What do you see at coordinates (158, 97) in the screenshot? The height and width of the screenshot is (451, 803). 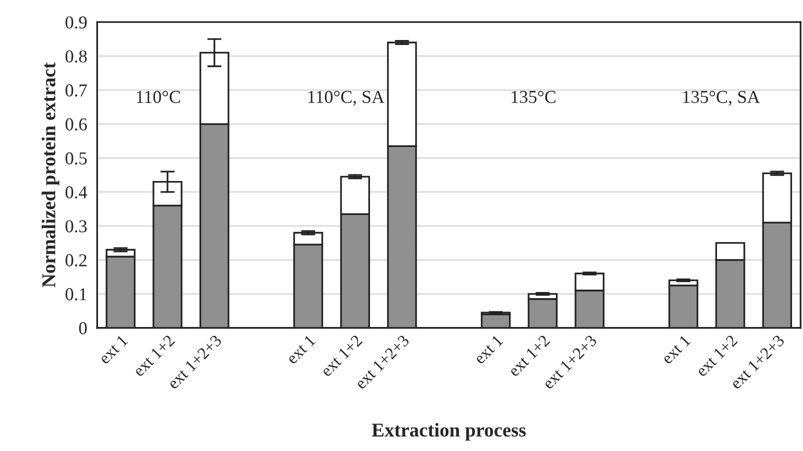 I see `annotation: 110°C` at bounding box center [158, 97].